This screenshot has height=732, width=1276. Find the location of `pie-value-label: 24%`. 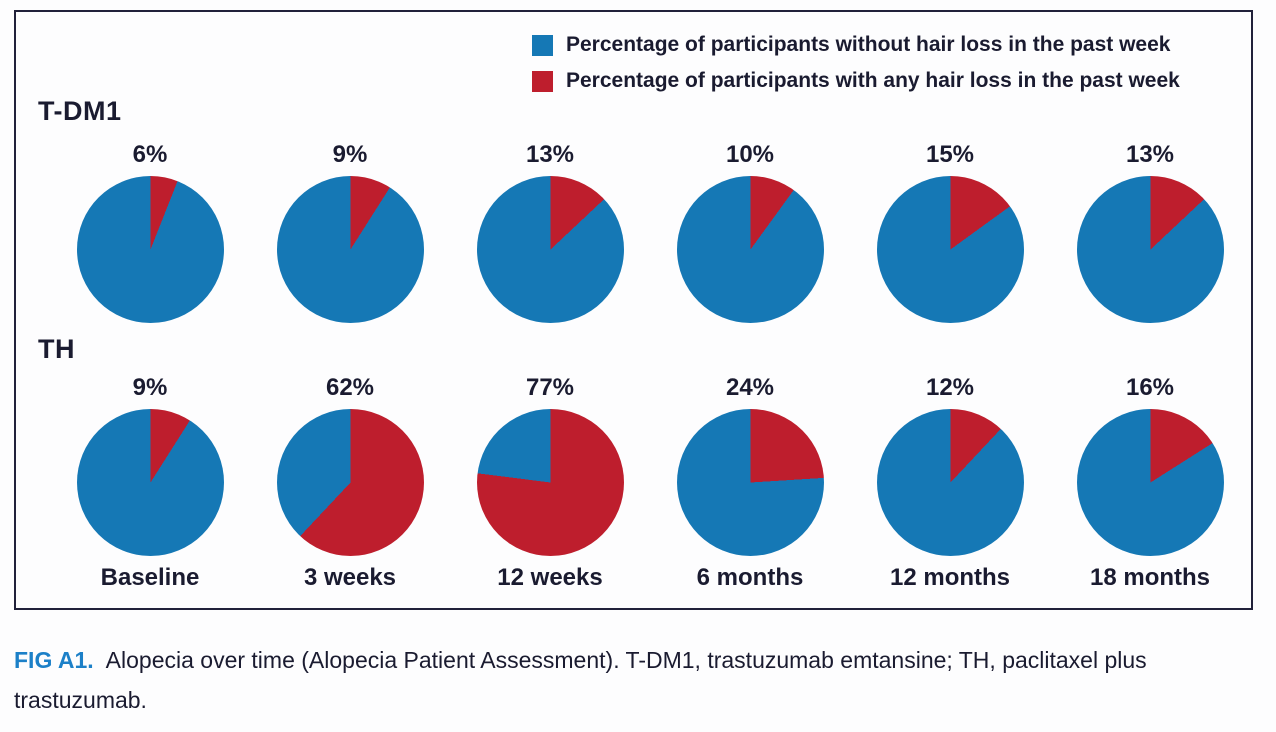

pie-value-label: 24% is located at coordinates (750, 387).